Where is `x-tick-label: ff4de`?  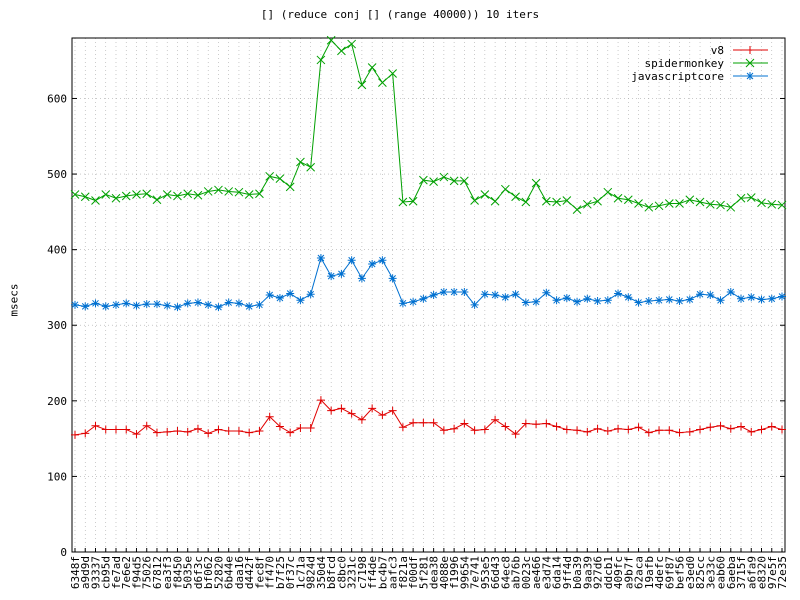
x-tick-label: ff4de is located at coordinates (372, 572).